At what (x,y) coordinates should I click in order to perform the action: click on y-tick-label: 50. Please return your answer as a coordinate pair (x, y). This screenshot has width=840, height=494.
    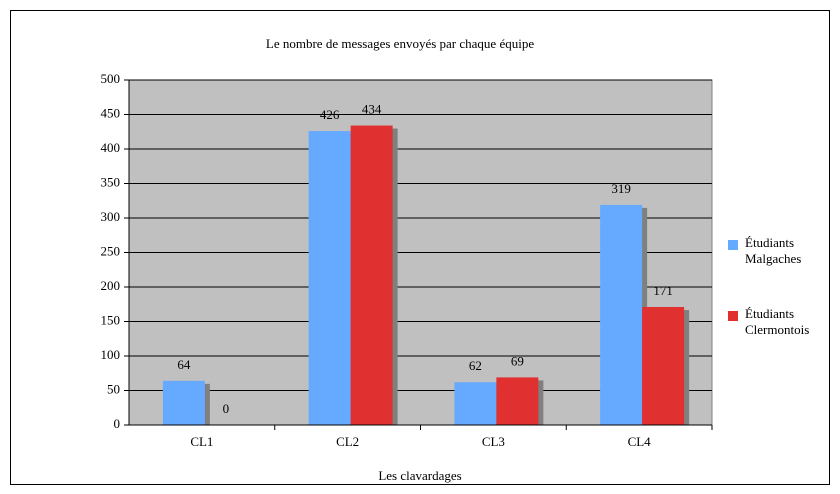
    Looking at the image, I should click on (113, 388).